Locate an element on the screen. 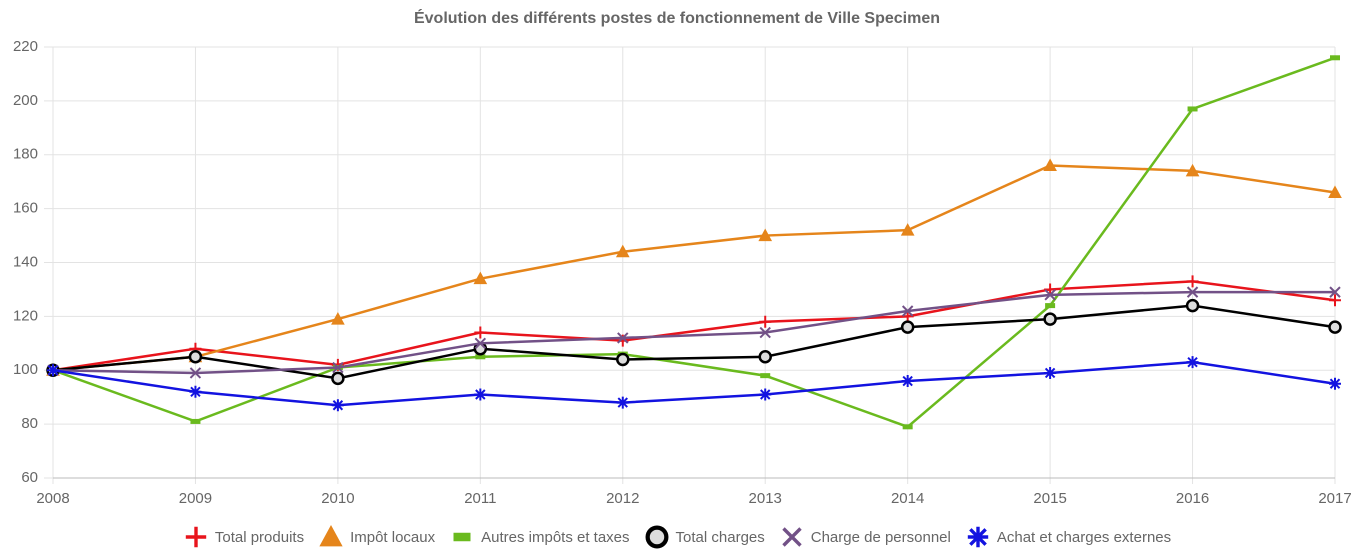  legend-label: Charge de personnel is located at coordinates (880, 537).